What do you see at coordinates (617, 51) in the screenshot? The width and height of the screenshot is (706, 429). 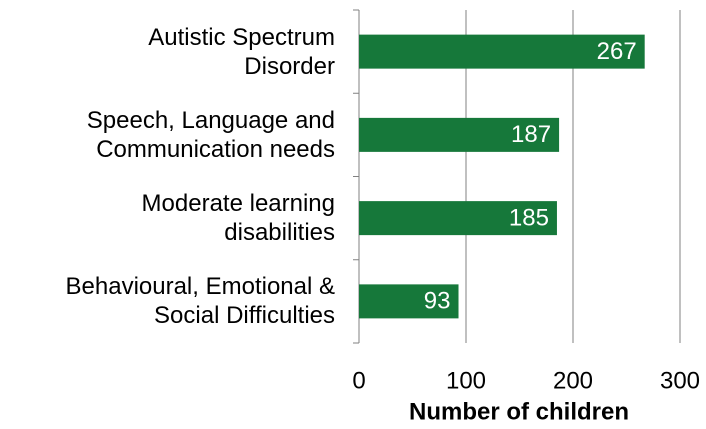 I see `value-label: 267` at bounding box center [617, 51].